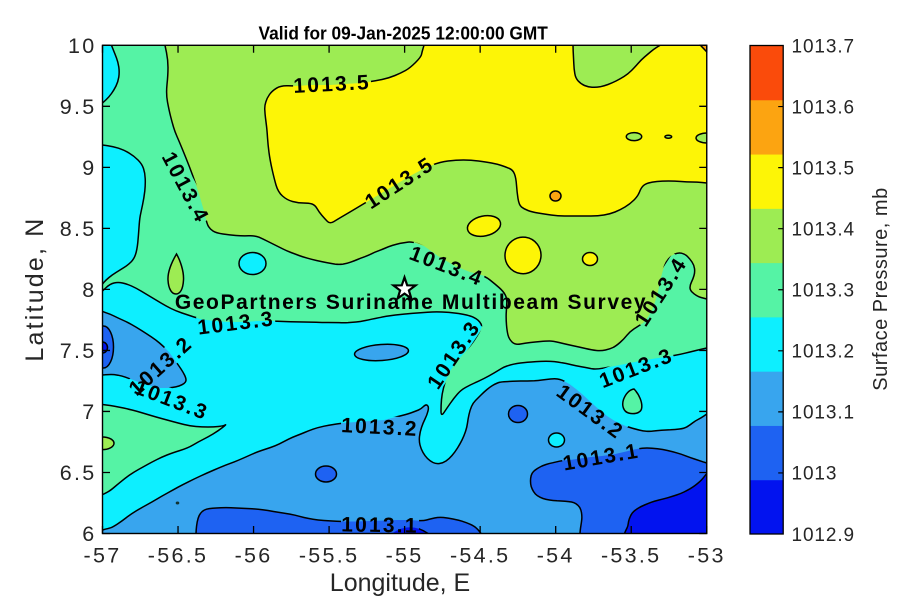  Describe the element at coordinates (254, 556) in the screenshot. I see `svg-text: -56` at that location.